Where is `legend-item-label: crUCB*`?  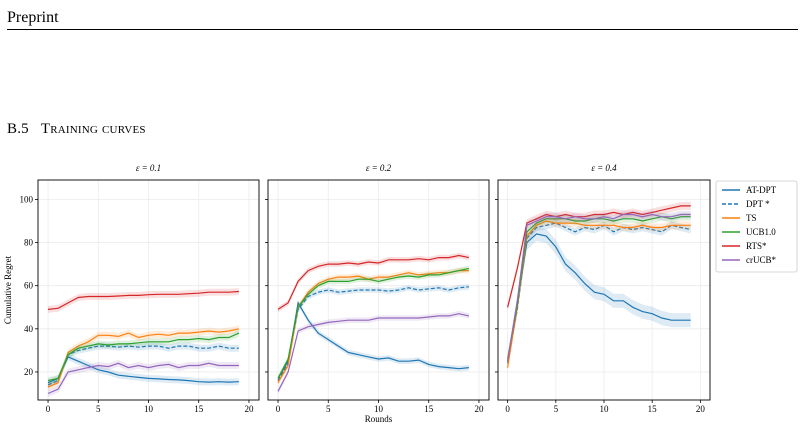 legend-item-label: crUCB* is located at coordinates (761, 260).